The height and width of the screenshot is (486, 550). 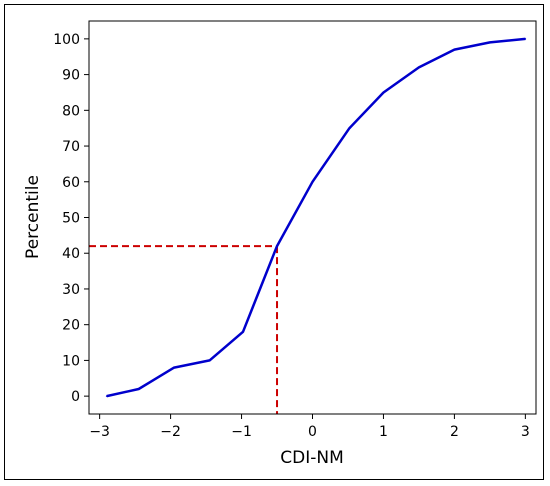 I want to click on y-tick-label: 10, so click(x=71, y=361).